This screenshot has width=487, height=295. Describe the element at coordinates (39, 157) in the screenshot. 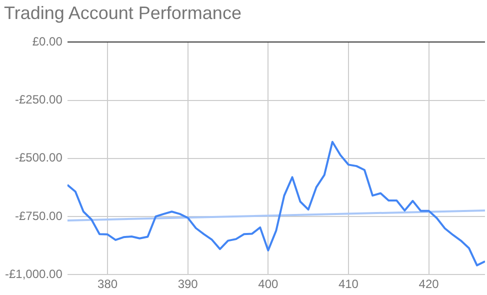

I see `y-tick-label: -£500.00` at that location.